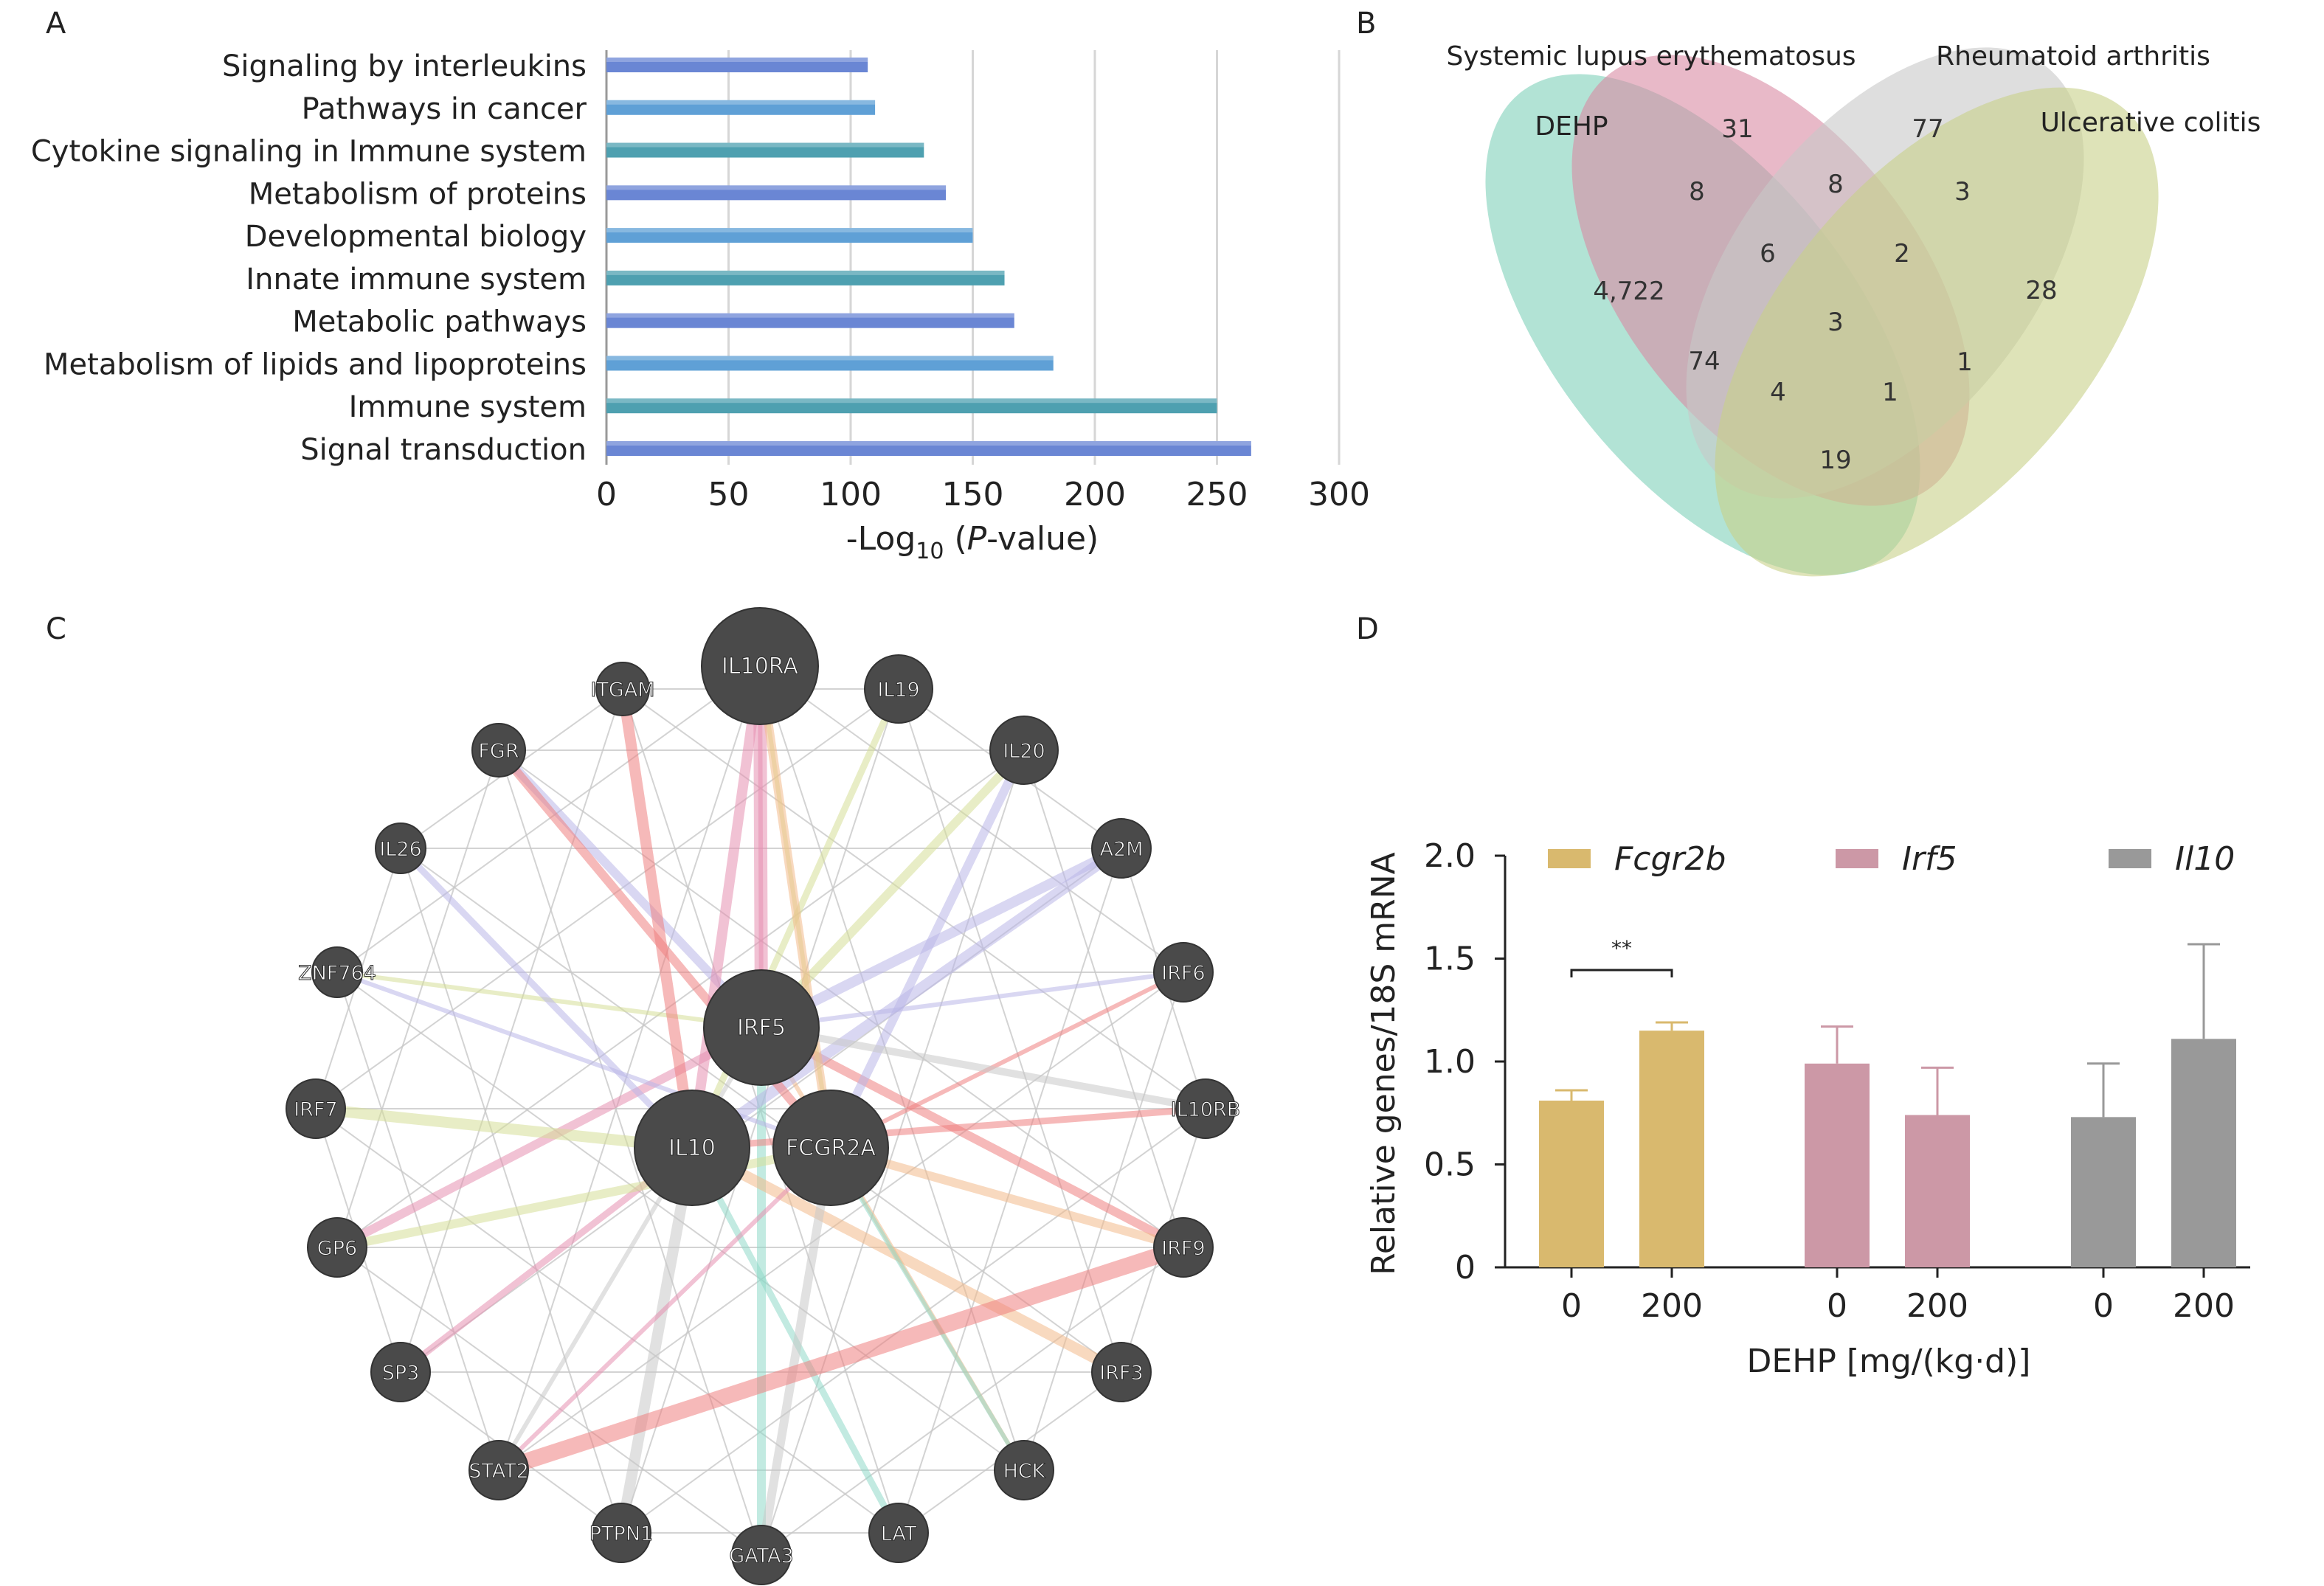 The width and height of the screenshot is (2324, 1586). I want to click on venn-region-count: 3, so click(1835, 322).